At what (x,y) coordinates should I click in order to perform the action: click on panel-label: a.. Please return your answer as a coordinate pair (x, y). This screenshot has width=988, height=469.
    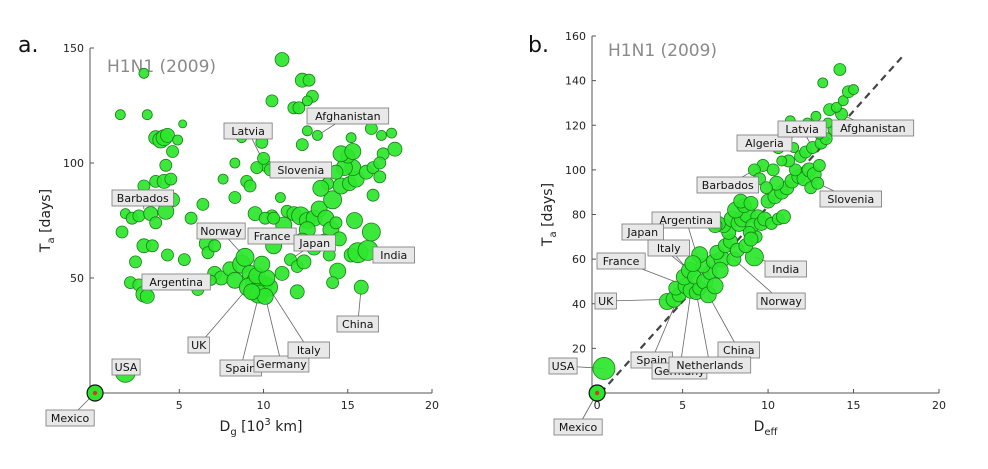
    Looking at the image, I should click on (28, 45).